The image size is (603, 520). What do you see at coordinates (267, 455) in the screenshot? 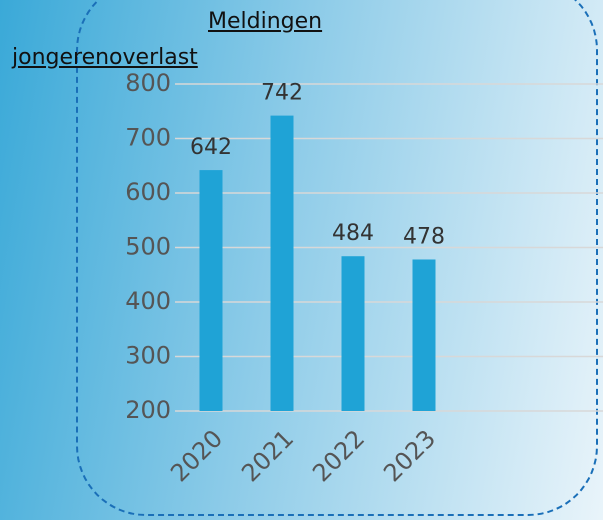
I see `x-tick-label: 2021` at bounding box center [267, 455].